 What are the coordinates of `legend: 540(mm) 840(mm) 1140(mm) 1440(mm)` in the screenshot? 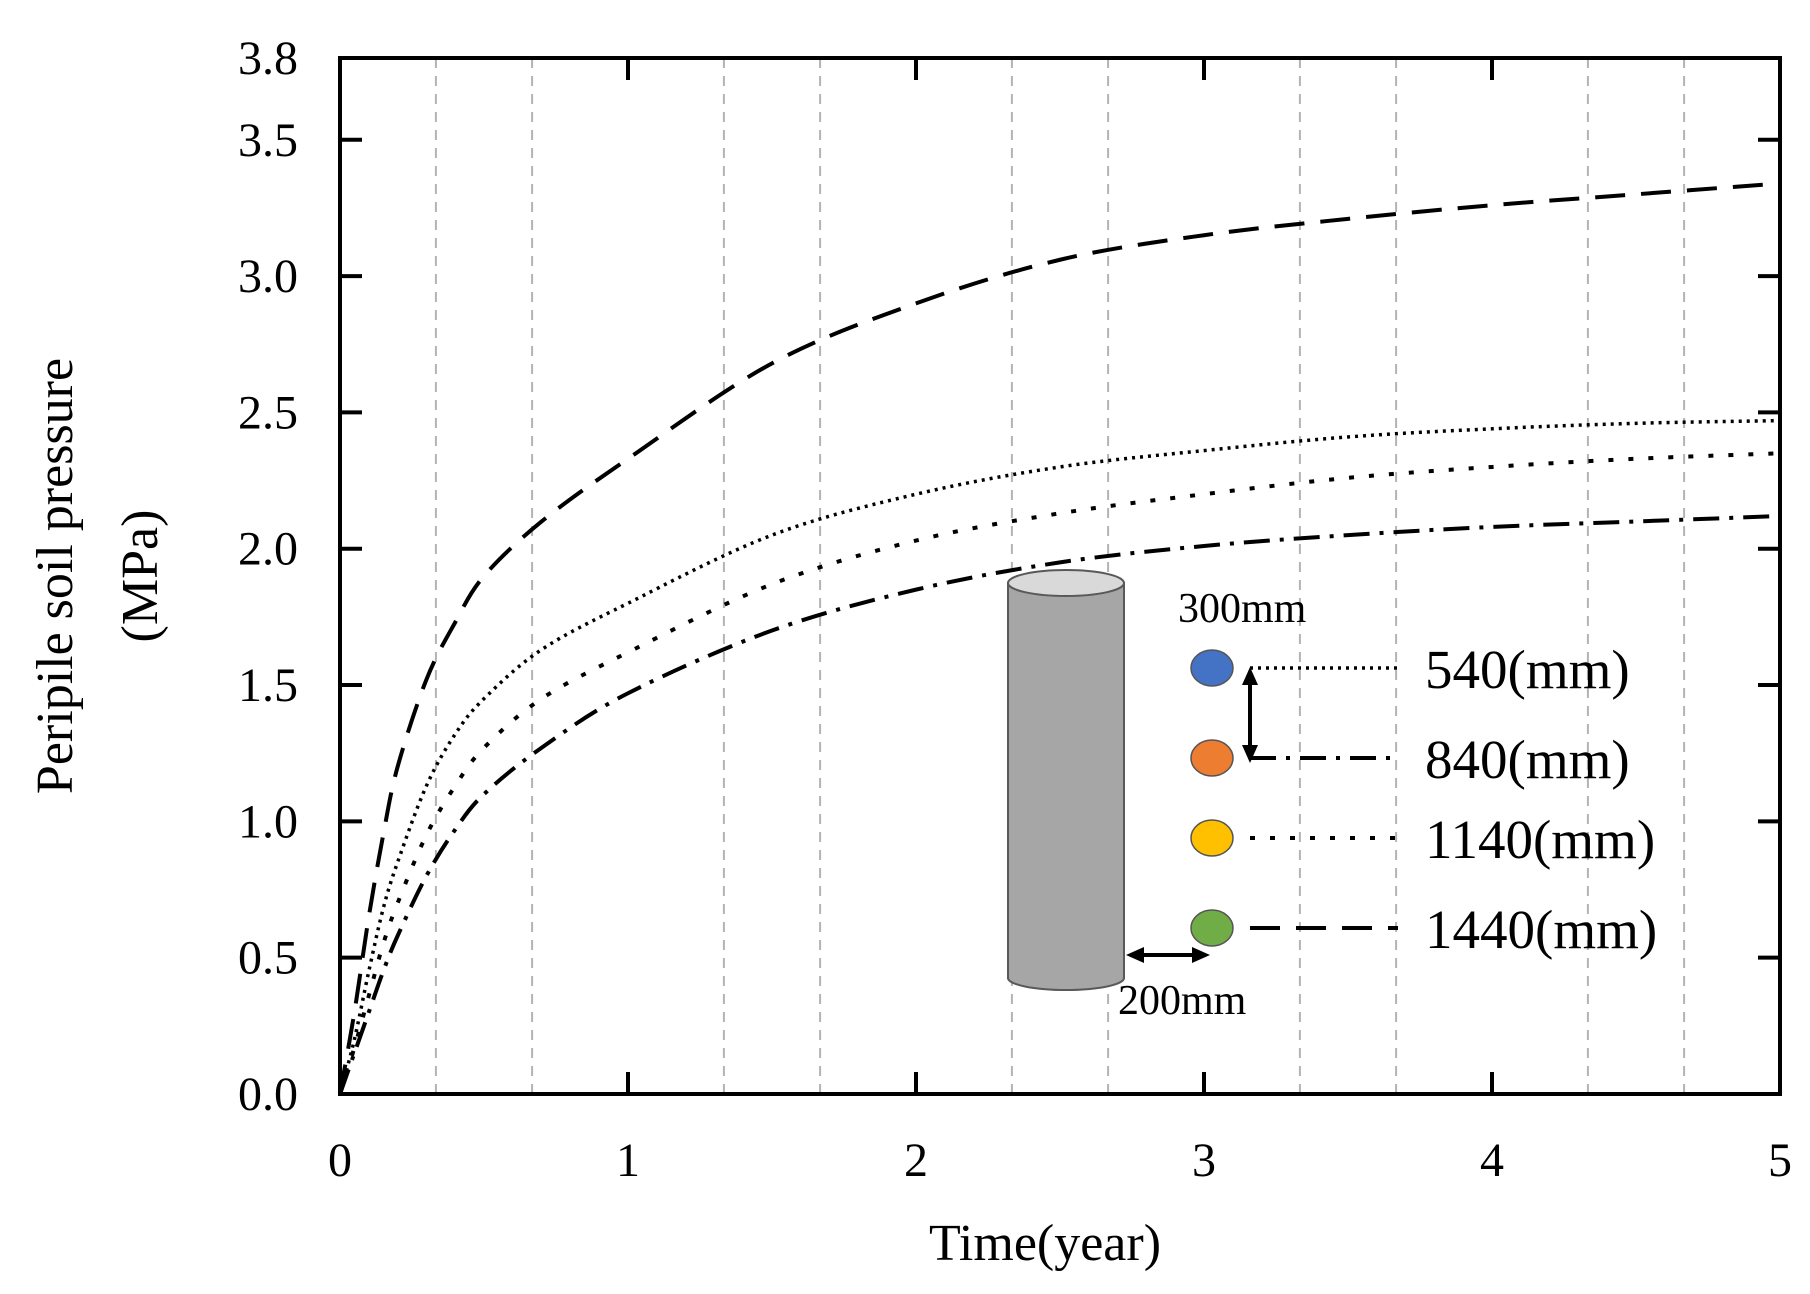 It's located at (1423, 799).